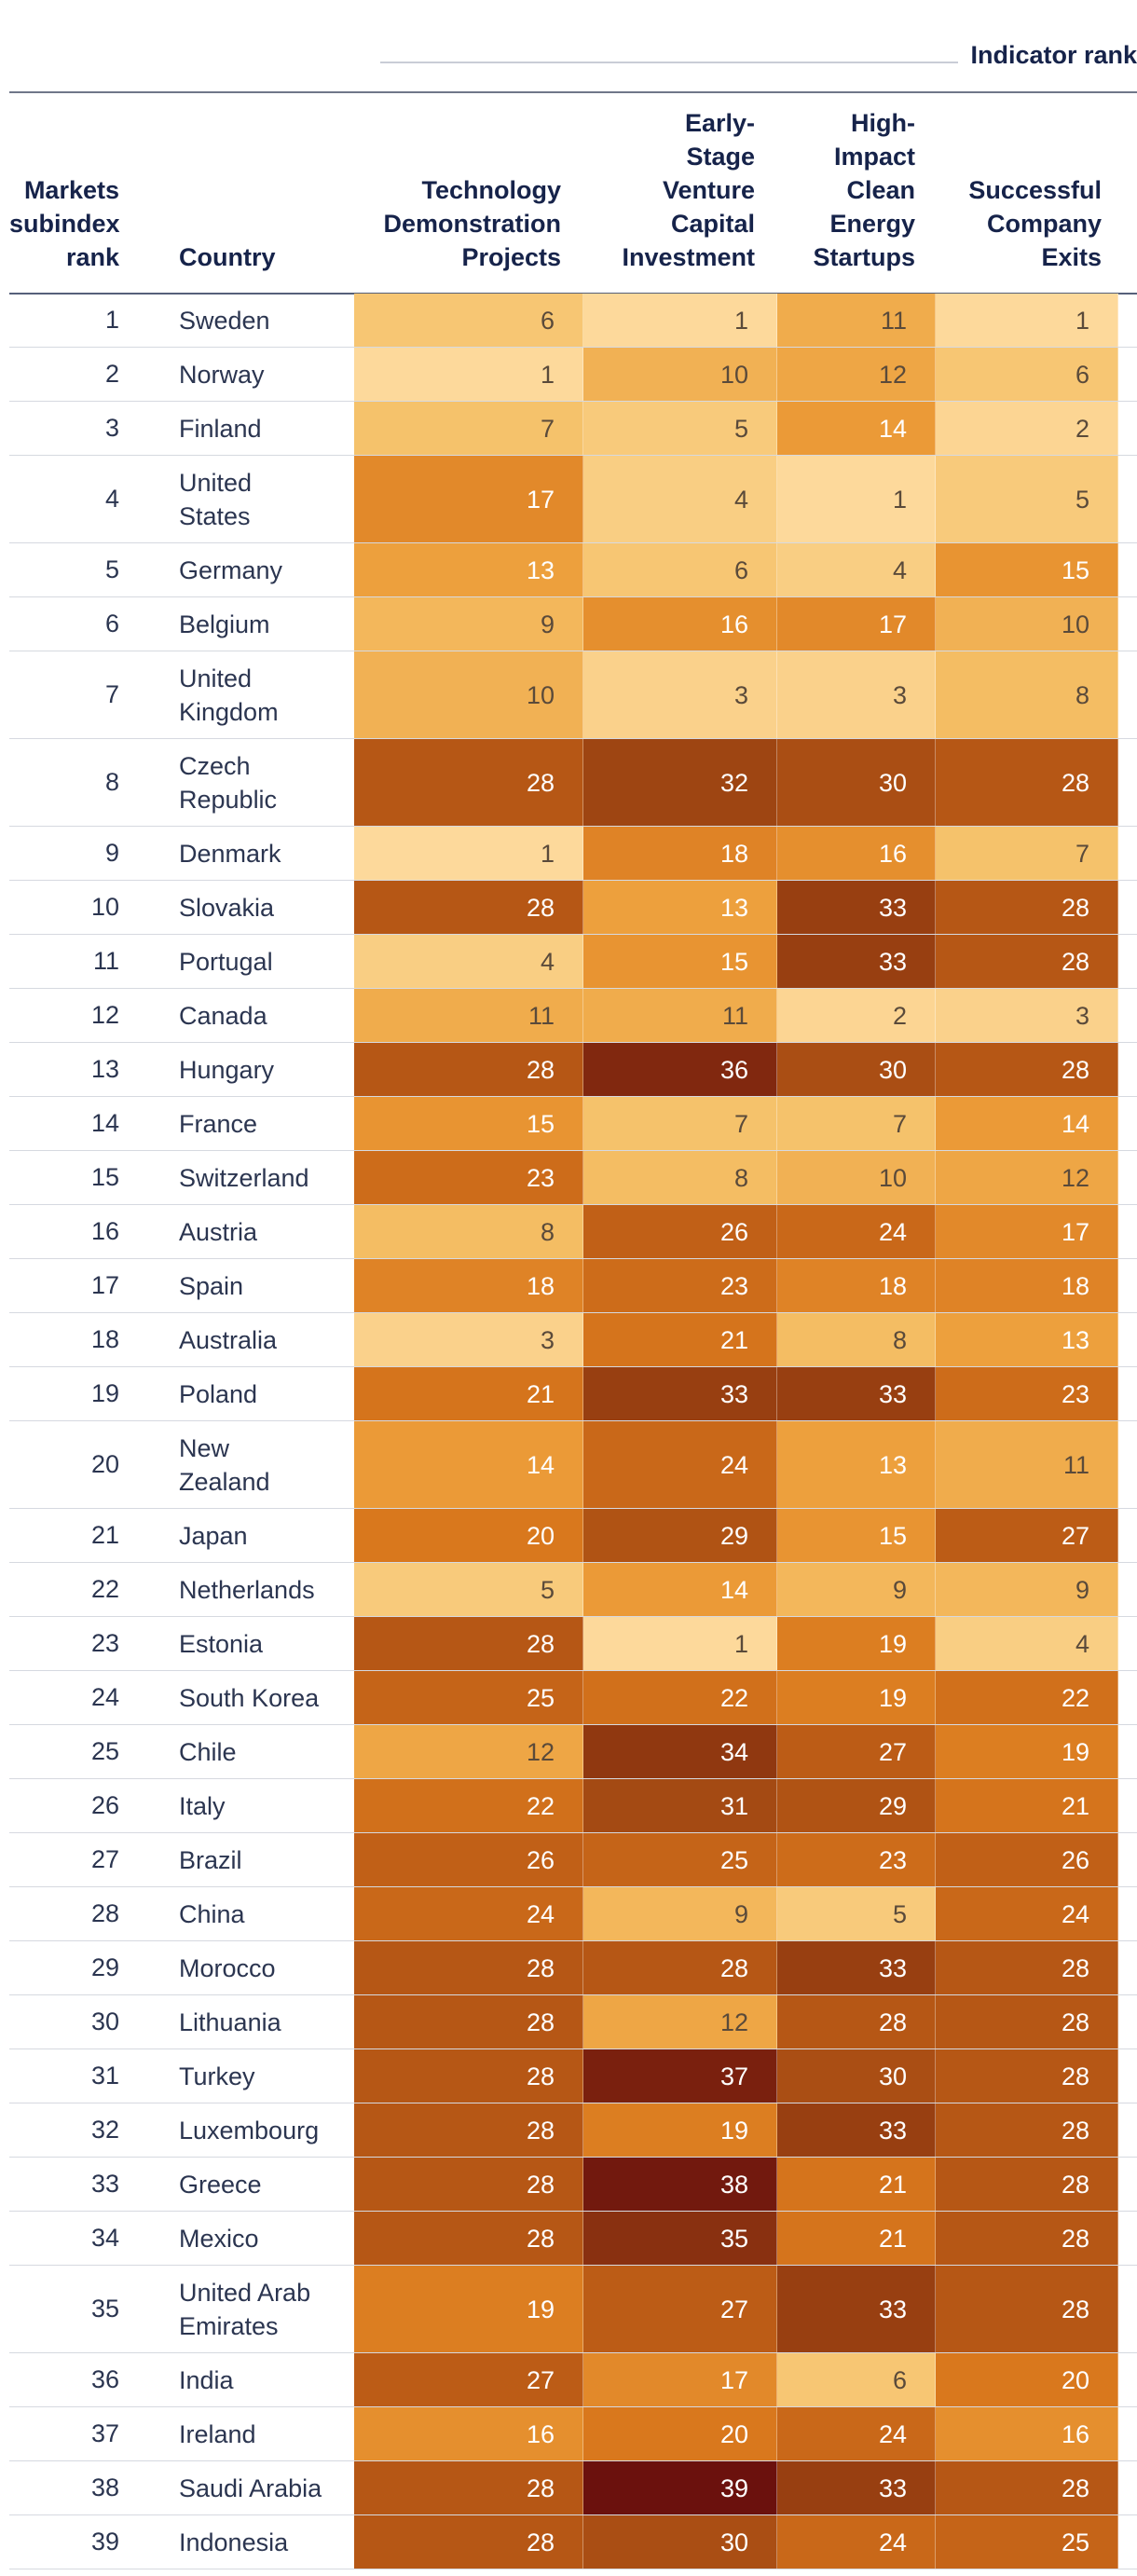 The image size is (1137, 2576). I want to click on rank-cell: 23, so click(104, 1643).